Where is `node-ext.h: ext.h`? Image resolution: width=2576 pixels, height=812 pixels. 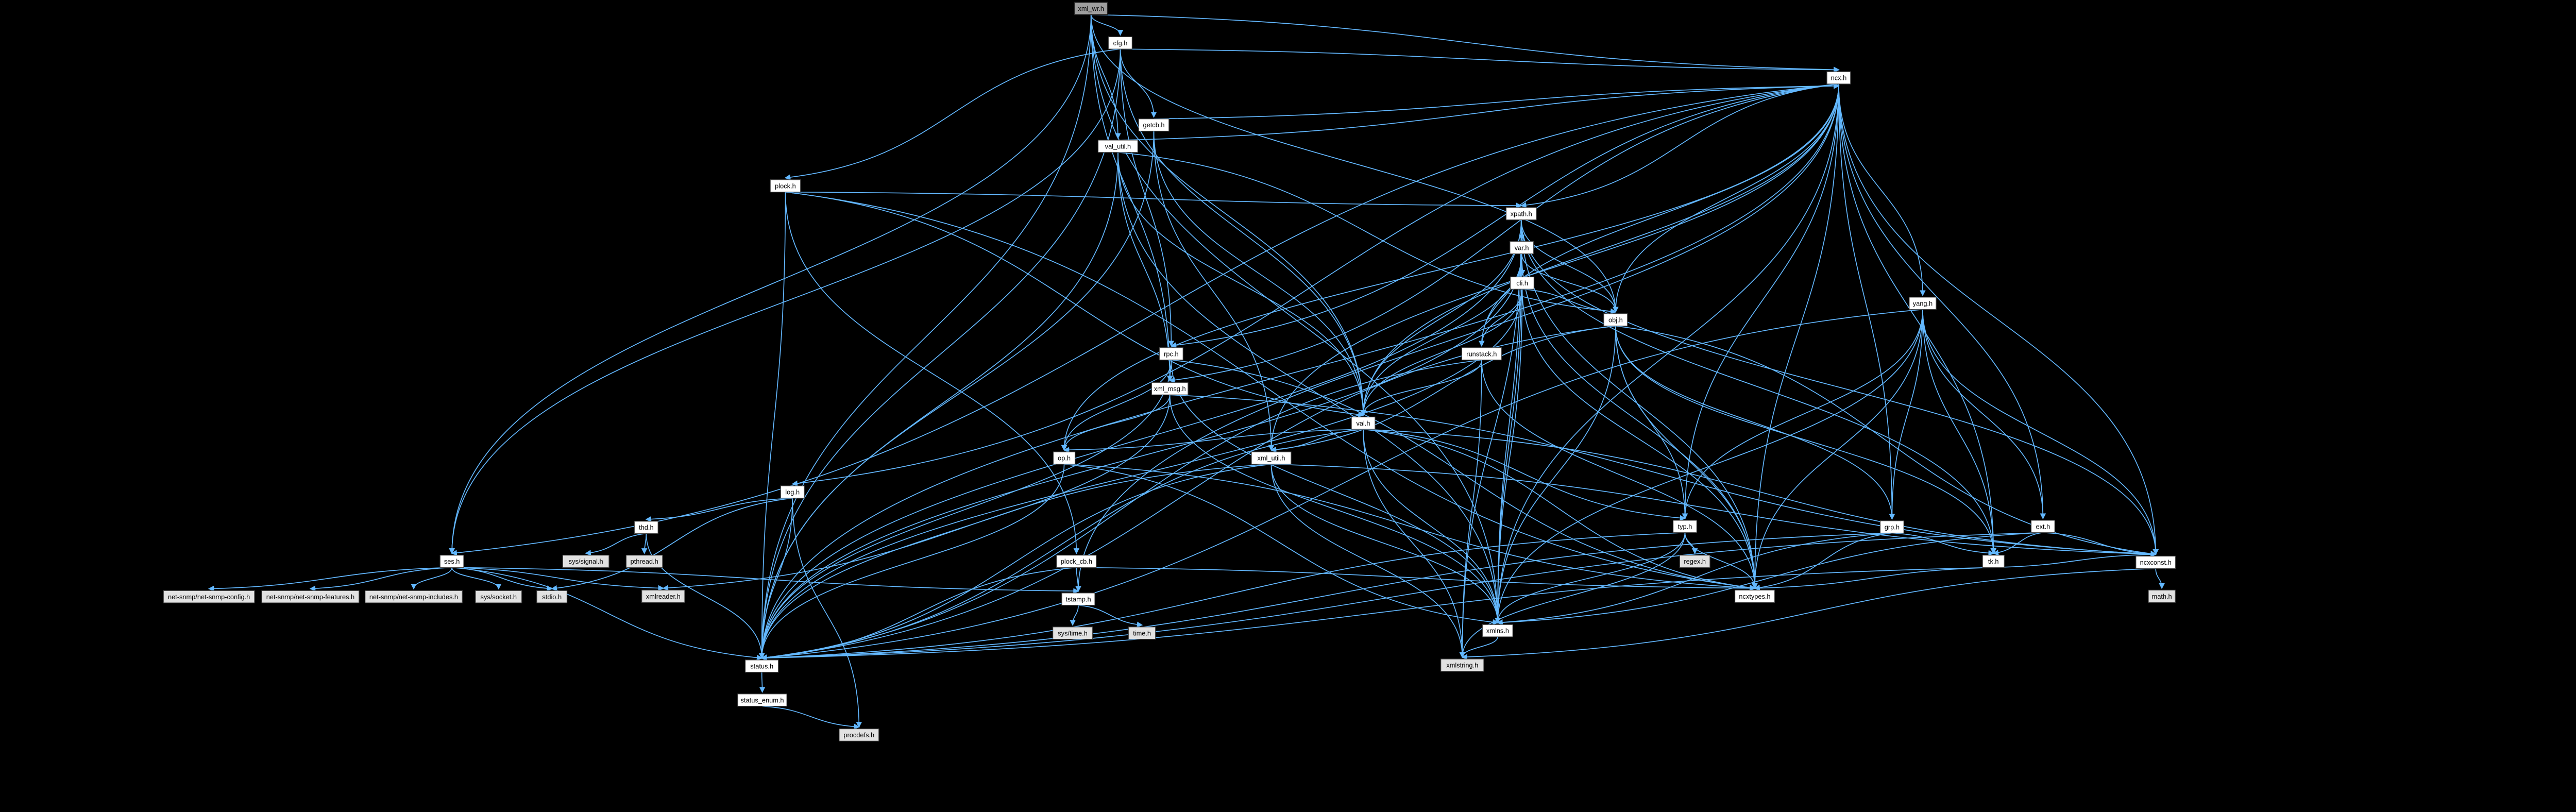 node-ext.h: ext.h is located at coordinates (2042, 526).